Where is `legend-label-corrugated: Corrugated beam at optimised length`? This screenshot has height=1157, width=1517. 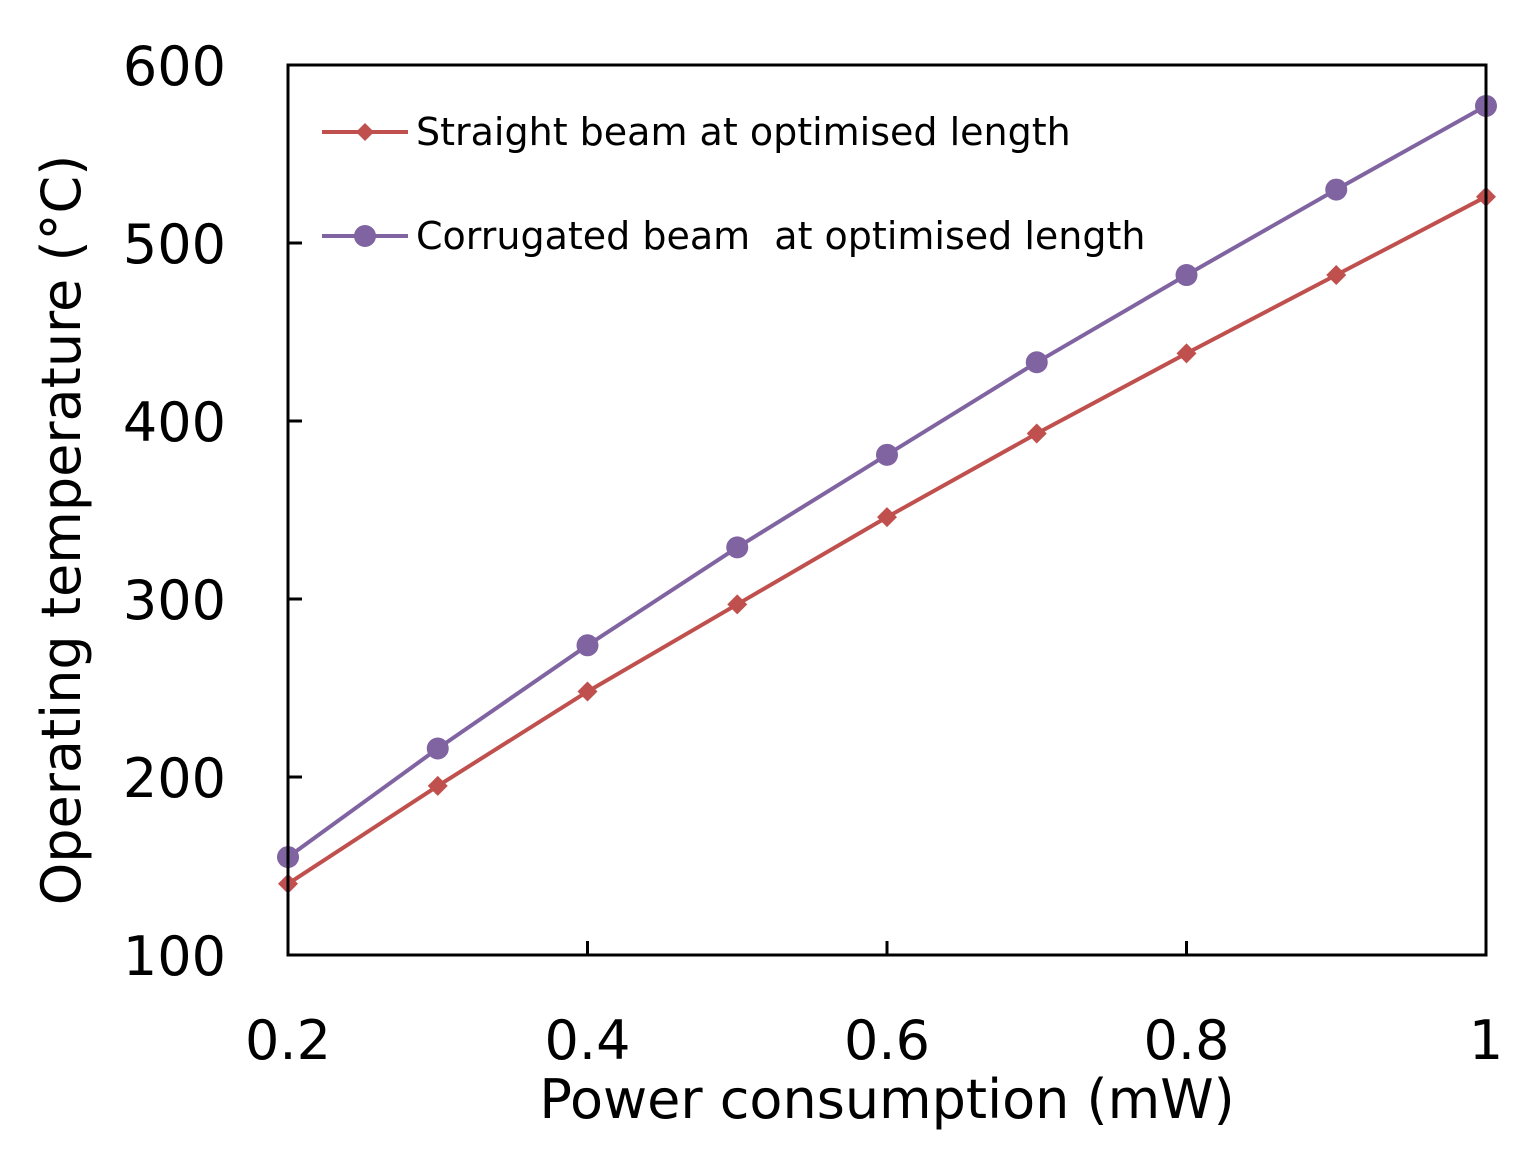
legend-label-corrugated: Corrugated beam at optimised length is located at coordinates (780, 236).